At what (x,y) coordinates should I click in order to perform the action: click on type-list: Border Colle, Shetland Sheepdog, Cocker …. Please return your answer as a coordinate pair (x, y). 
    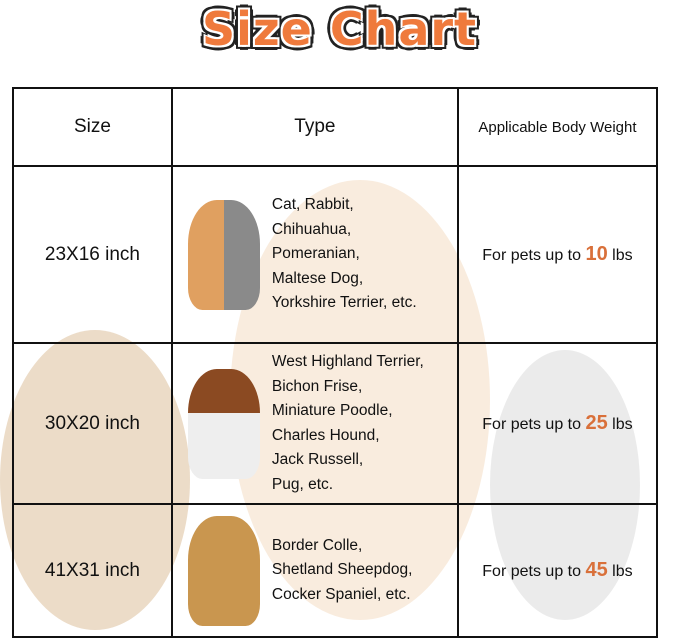
    Looking at the image, I should click on (342, 571).